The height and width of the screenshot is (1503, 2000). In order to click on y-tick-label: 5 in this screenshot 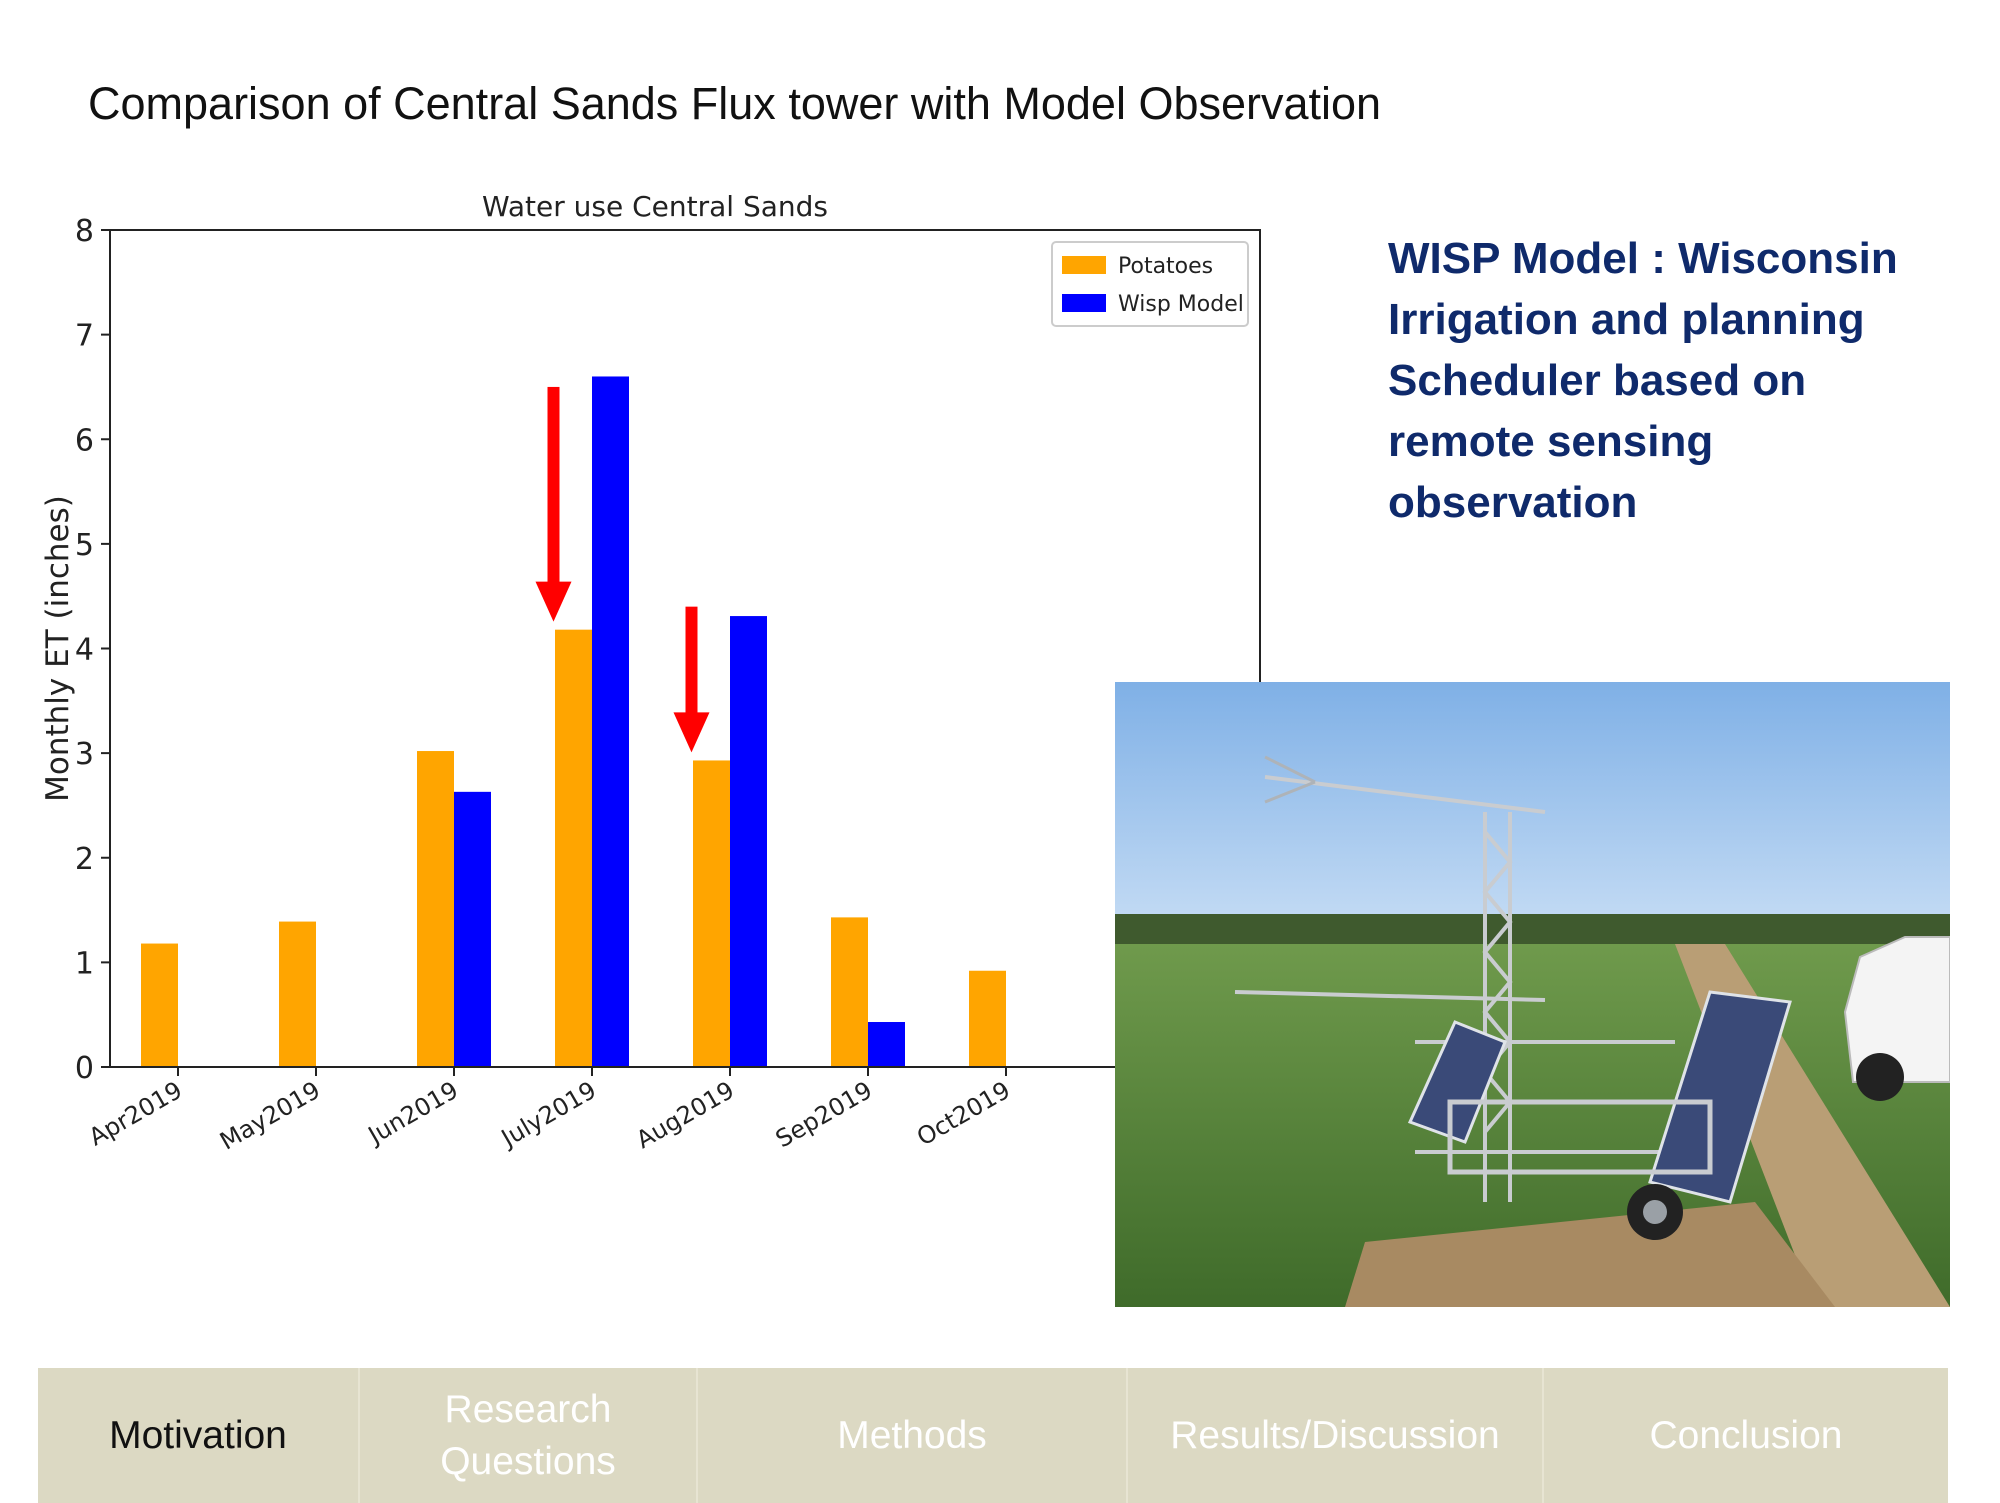, I will do `click(84, 545)`.